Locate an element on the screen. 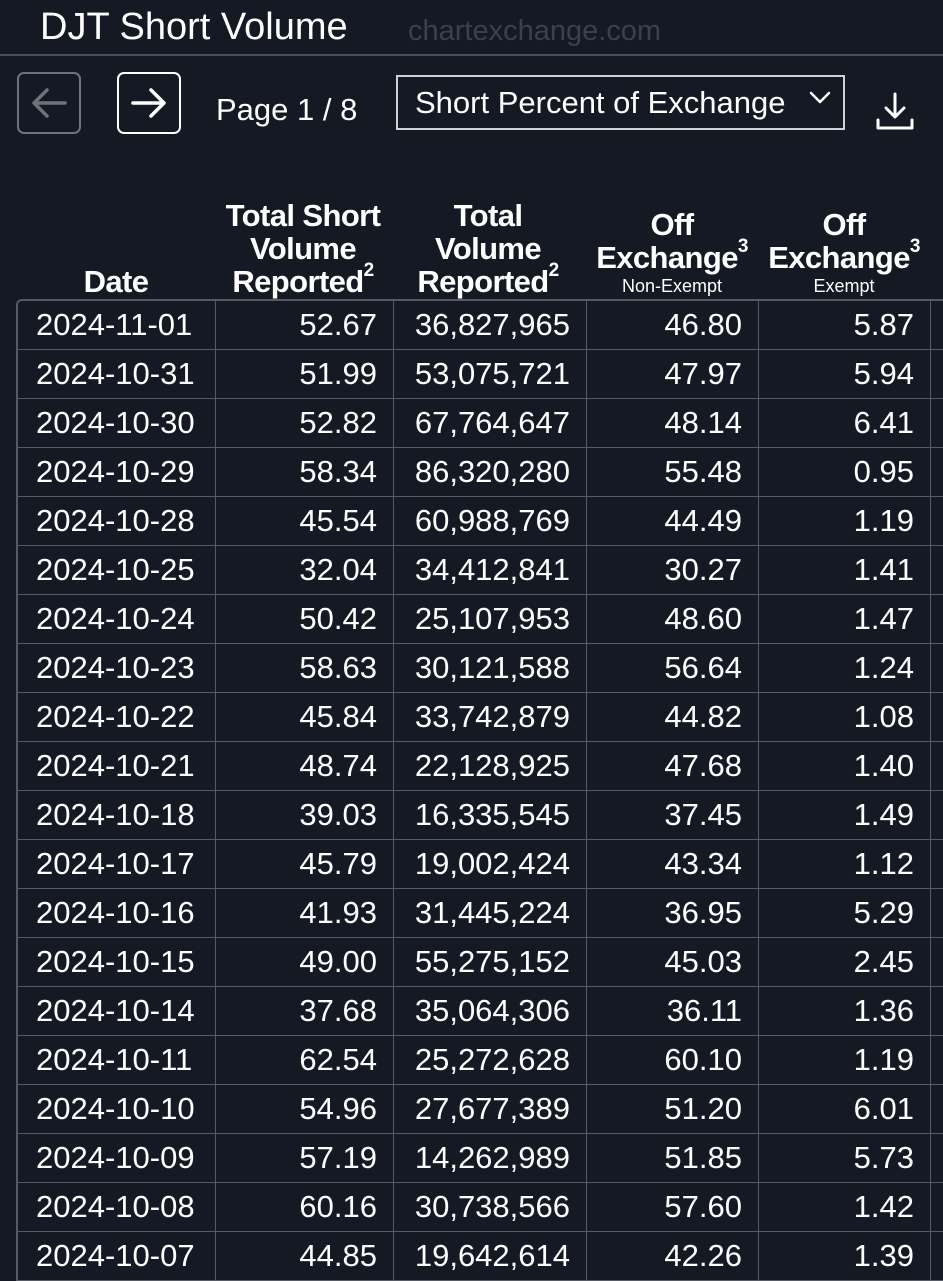 This screenshot has width=943, height=1281. total-volume-cell: 34,412,841 is located at coordinates (490, 570).